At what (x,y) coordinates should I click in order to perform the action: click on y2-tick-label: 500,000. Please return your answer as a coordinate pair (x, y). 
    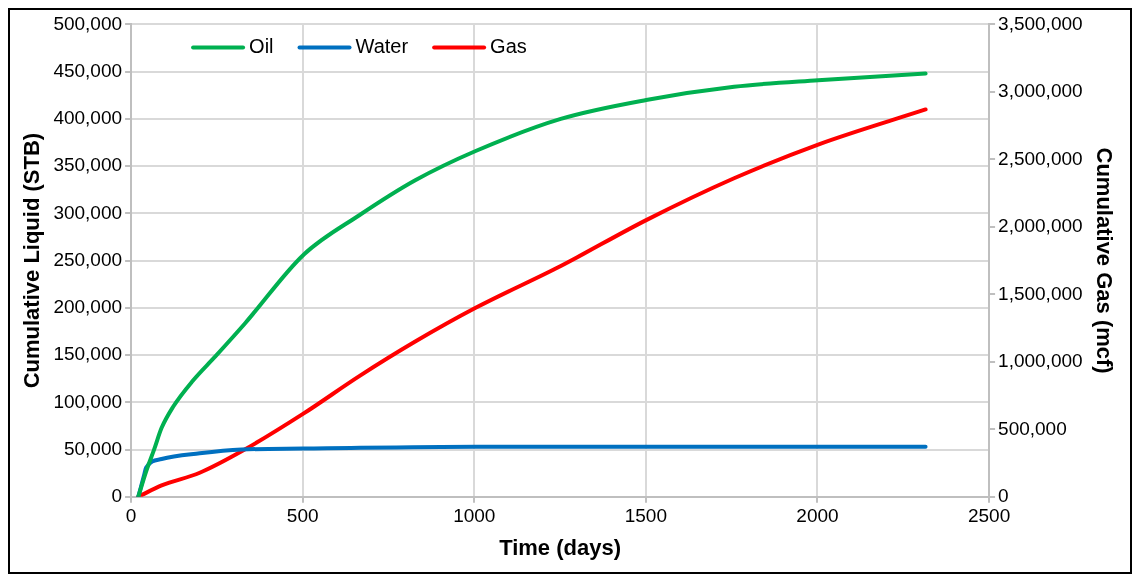
    Looking at the image, I should click on (1032, 428).